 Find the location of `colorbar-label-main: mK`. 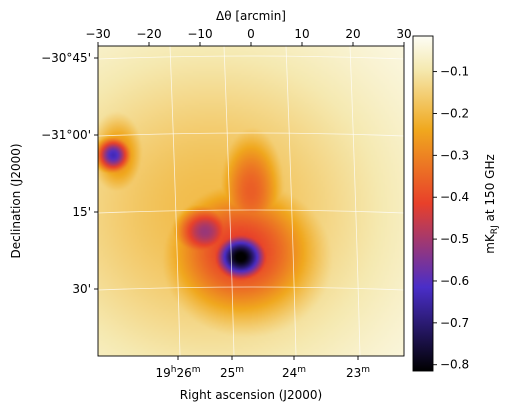

colorbar-label-main: mK is located at coordinates (490, 243).